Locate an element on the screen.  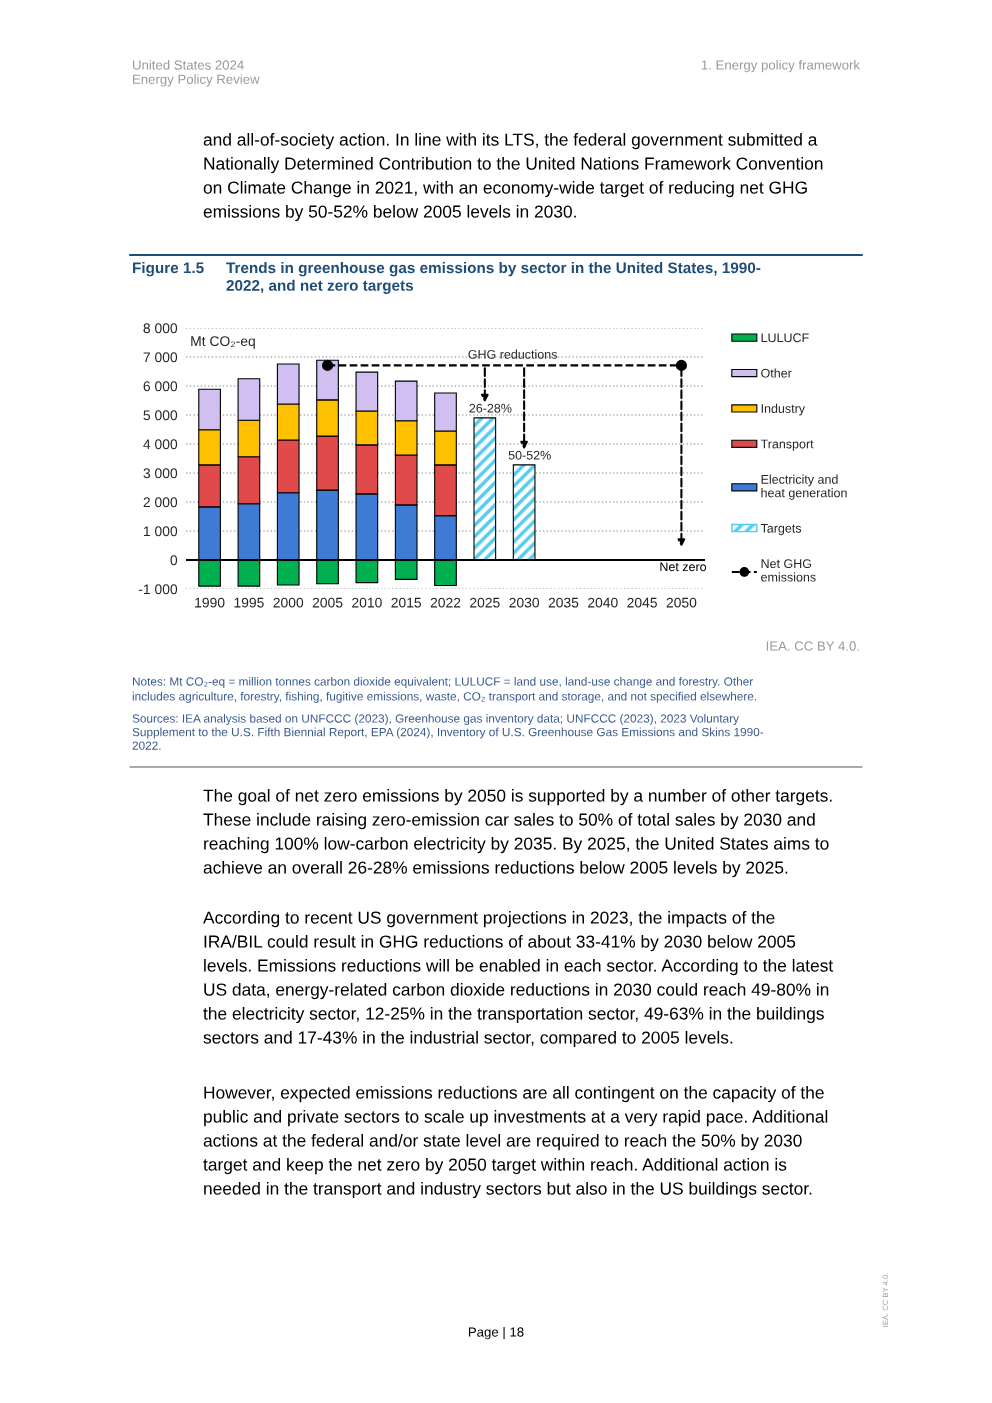
text: 1. Energy policy framework is located at coordinates (781, 66).